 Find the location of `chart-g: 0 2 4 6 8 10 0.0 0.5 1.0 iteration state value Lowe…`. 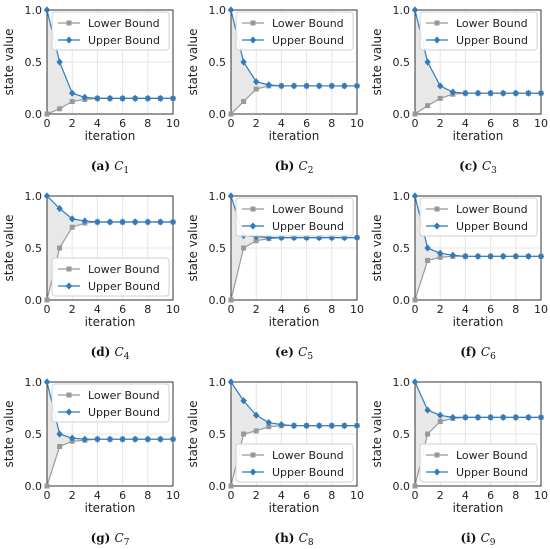

chart-g: 0 2 4 6 8 10 0.0 0.5 1.0 iteration state value Lowe… is located at coordinates (91, 462).